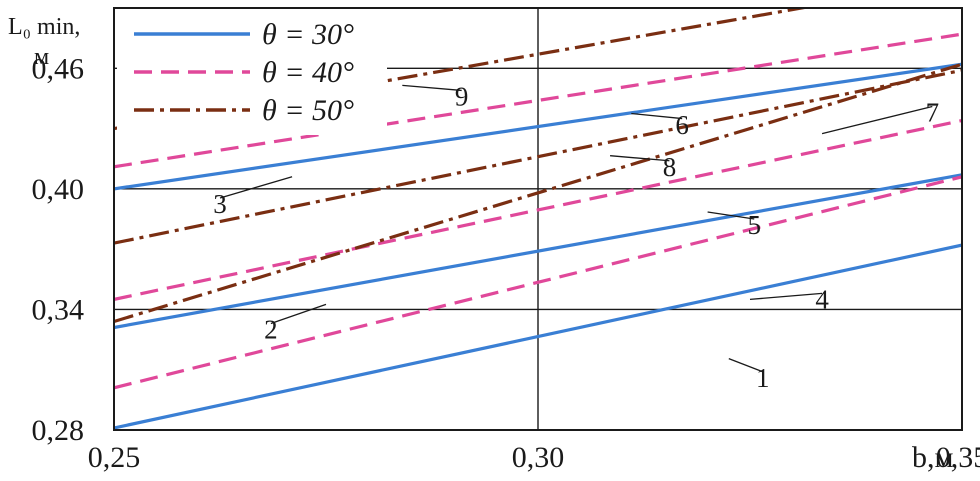 The height and width of the screenshot is (481, 980). What do you see at coordinates (252, 73) in the screenshot?
I see `legend: θ = 30° θ = 40° θ = 50°` at bounding box center [252, 73].